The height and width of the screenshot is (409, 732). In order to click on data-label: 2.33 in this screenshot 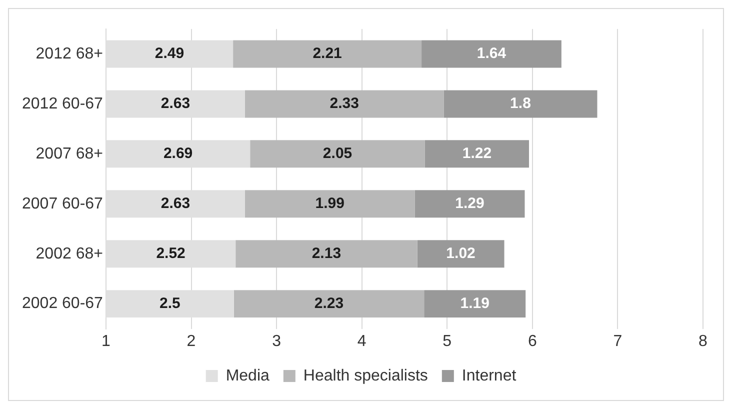, I will do `click(344, 103)`.